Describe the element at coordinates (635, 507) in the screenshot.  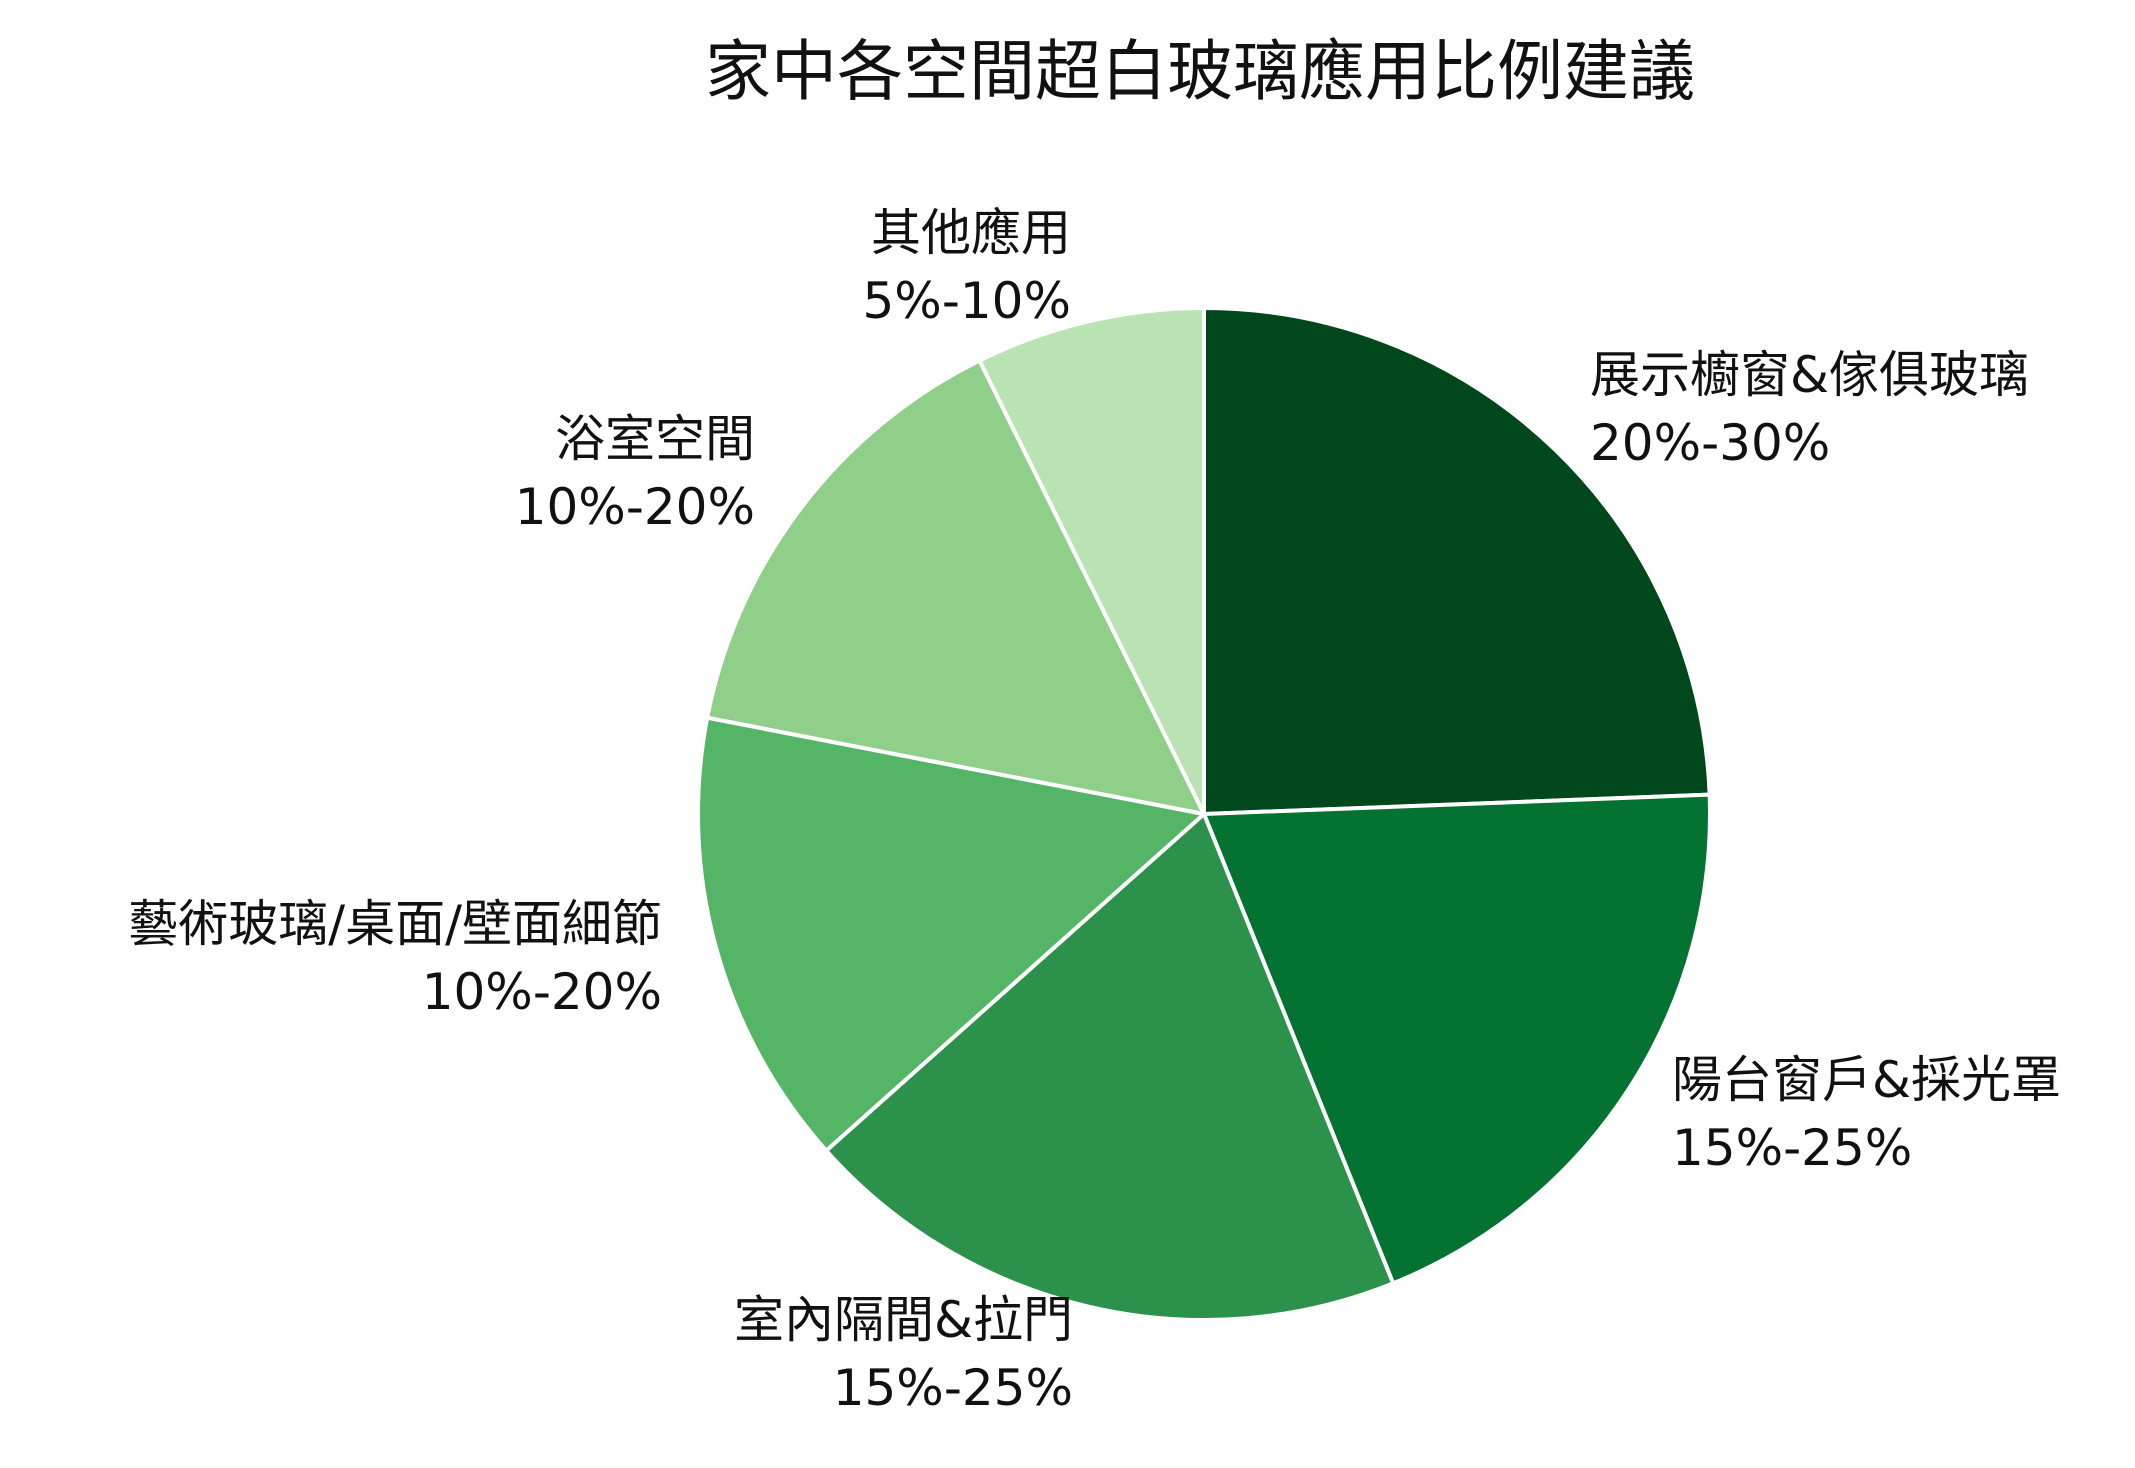
I see `slice-range-label-5: 10%-20%` at that location.